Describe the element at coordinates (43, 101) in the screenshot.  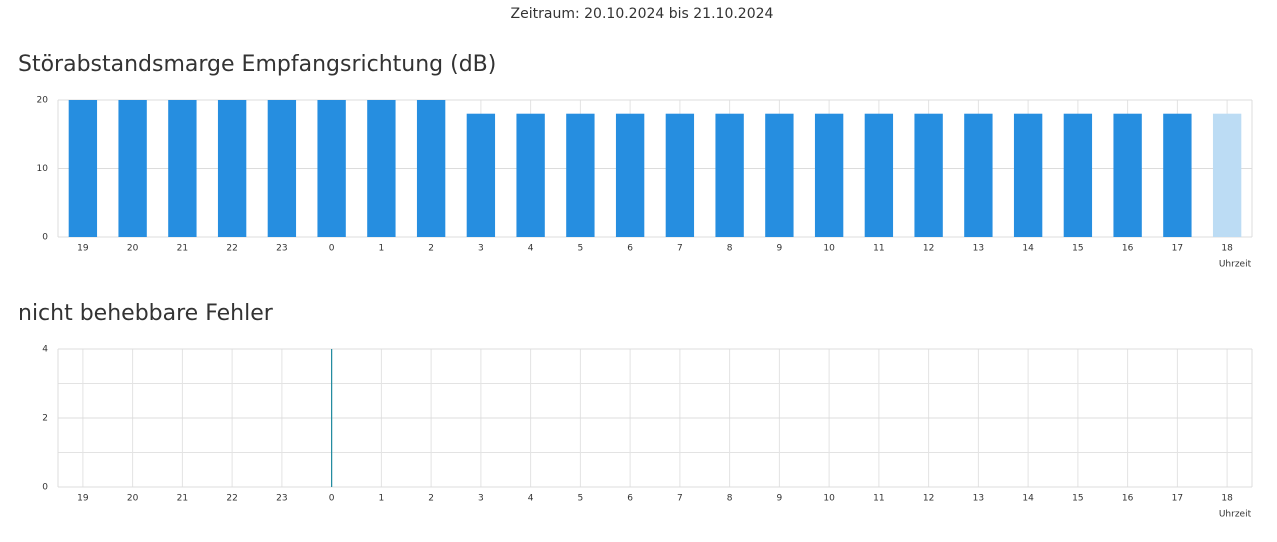
I see `y-tick-label: 20` at that location.